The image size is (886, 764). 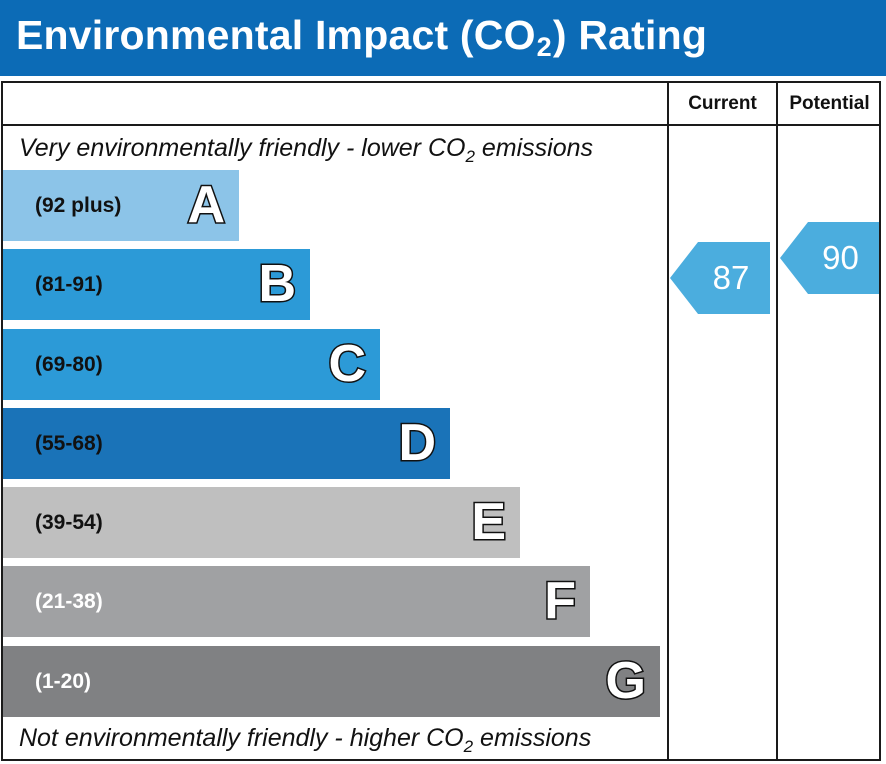 I want to click on band-range-label: (21-38), so click(x=69, y=601).